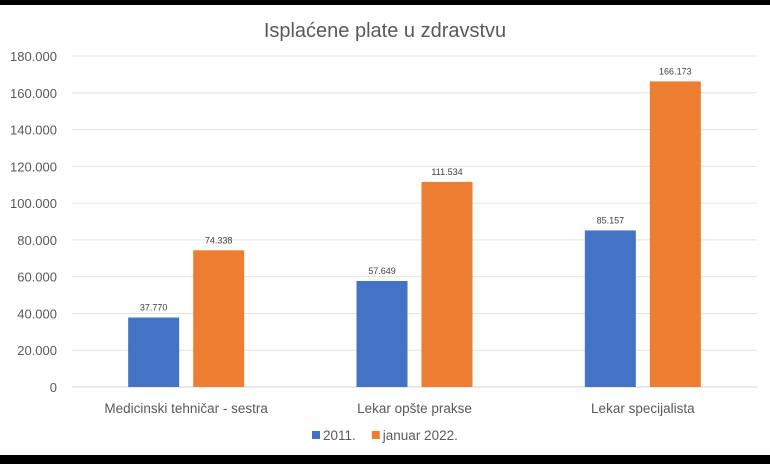  Describe the element at coordinates (446, 172) in the screenshot. I see `data-label: 111.534` at that location.